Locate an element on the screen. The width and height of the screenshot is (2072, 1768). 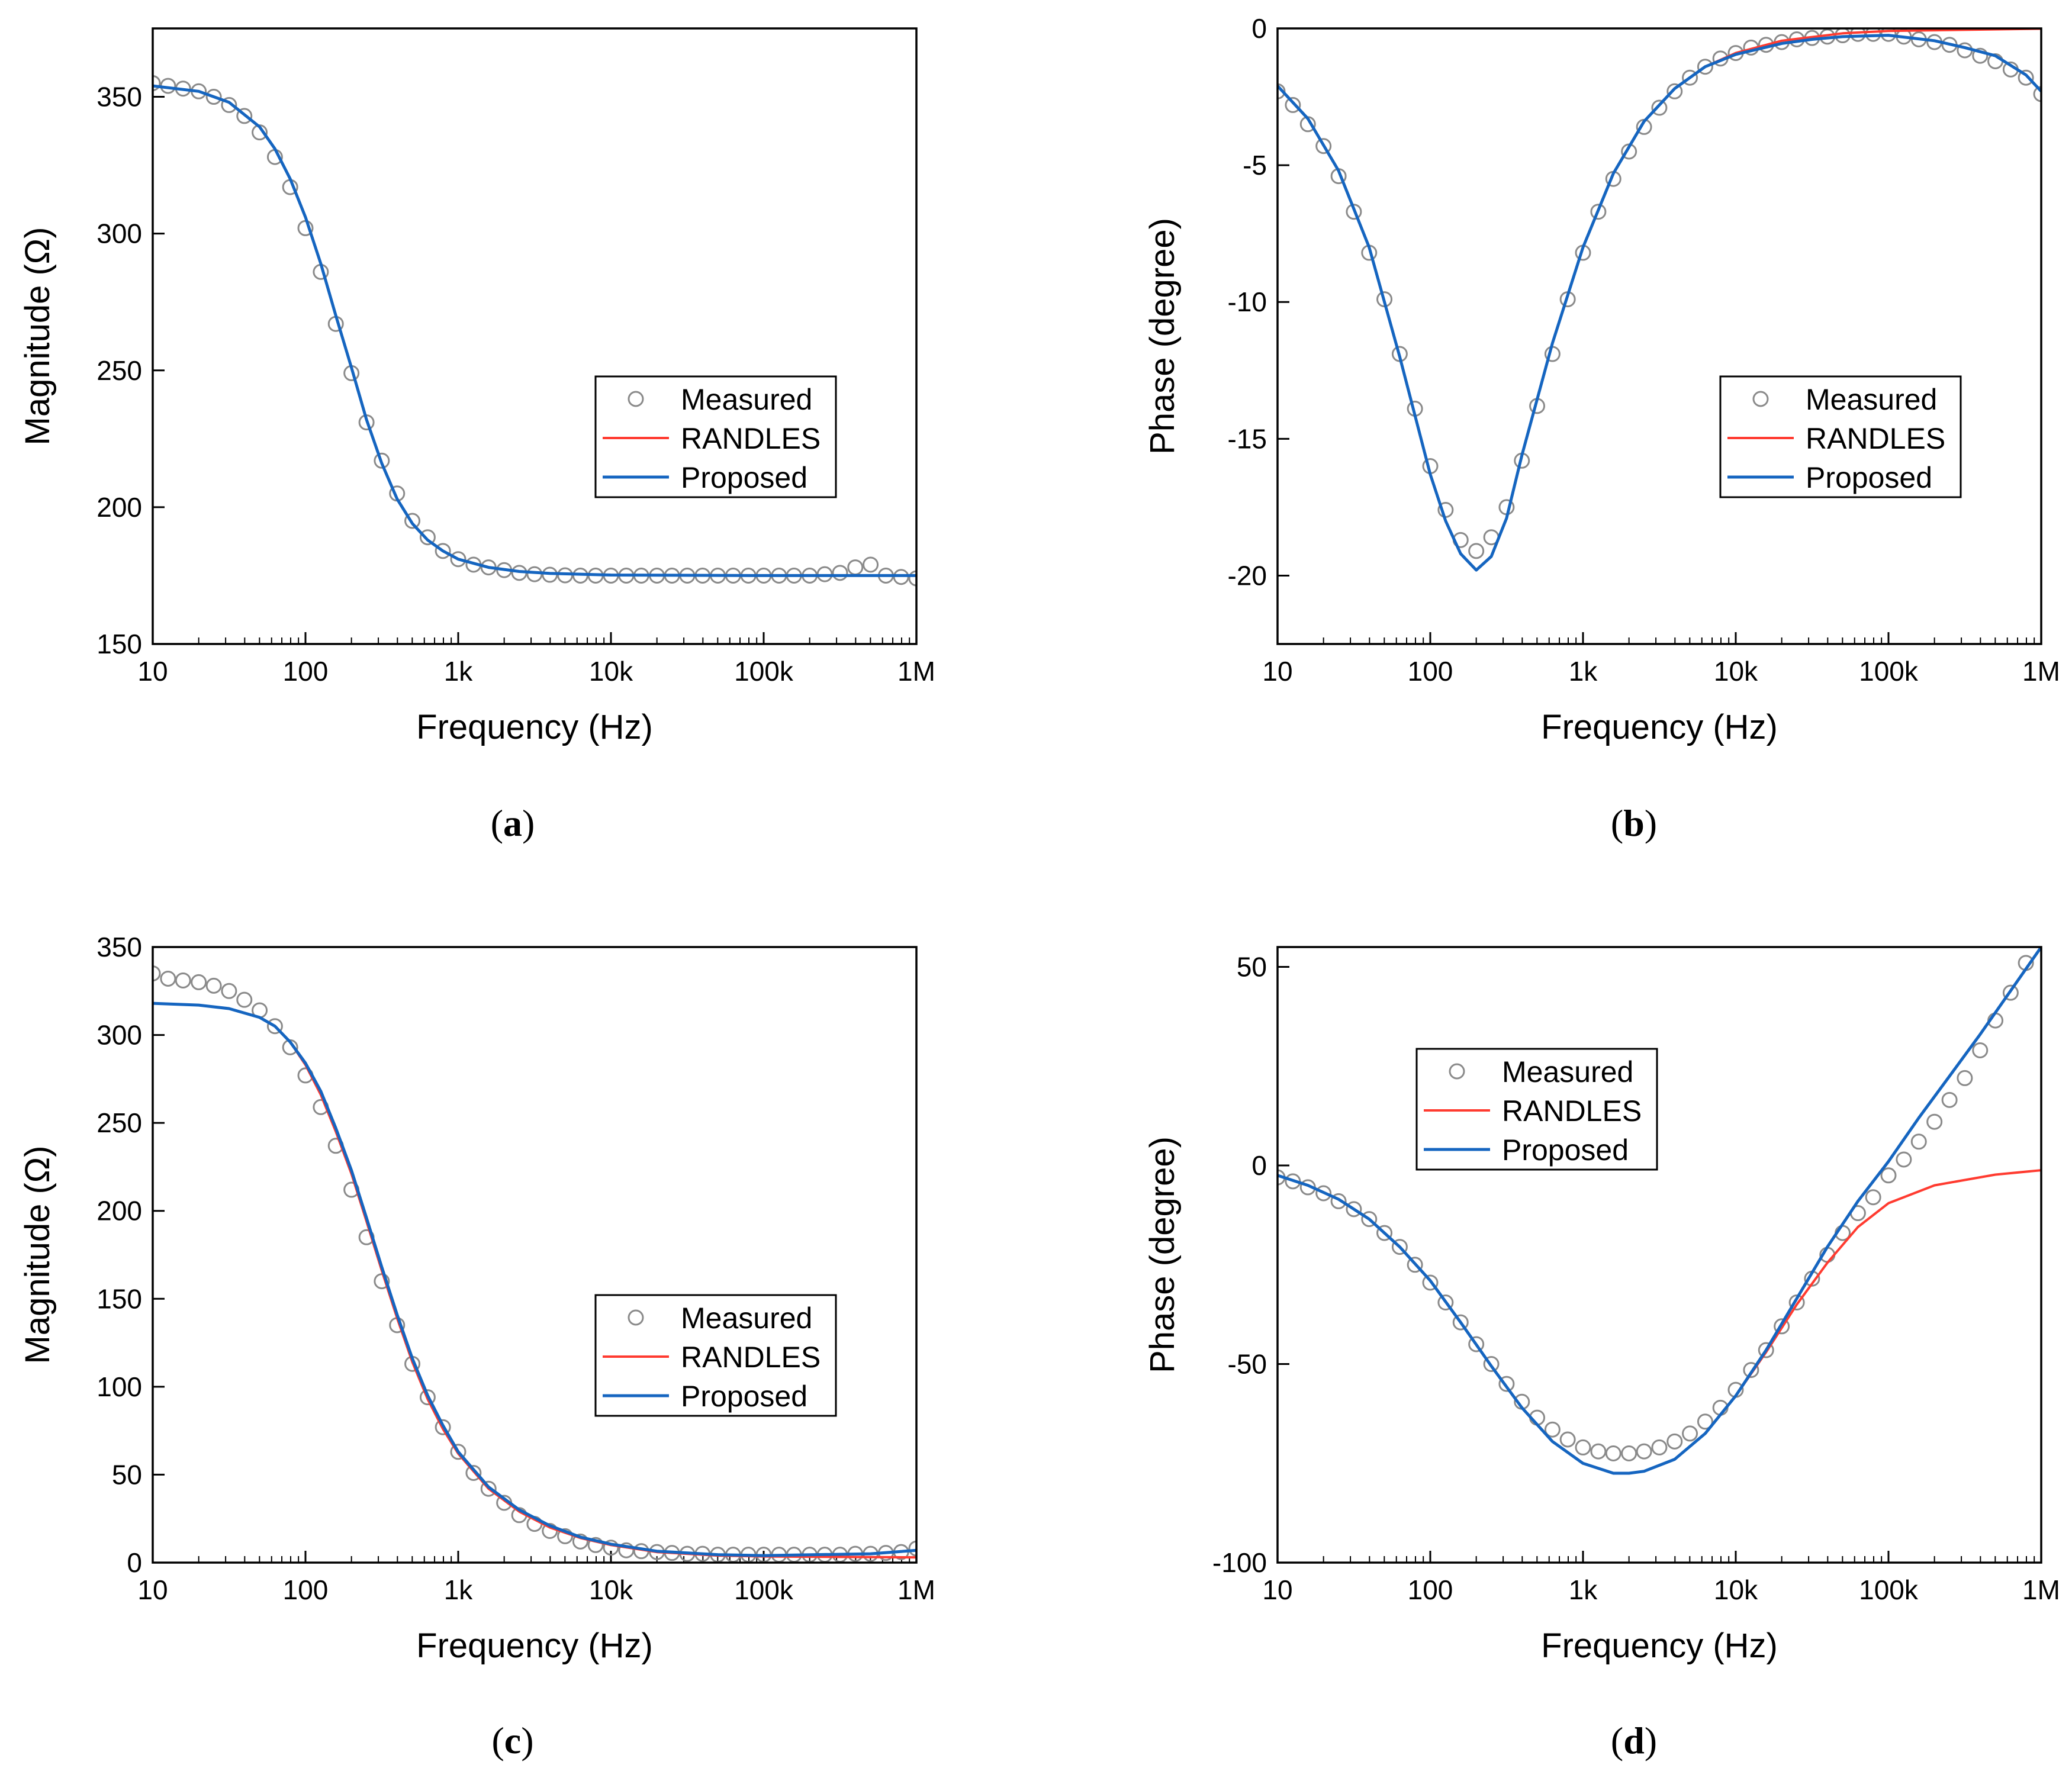
panel-caption: (c) is located at coordinates (512, 1740).